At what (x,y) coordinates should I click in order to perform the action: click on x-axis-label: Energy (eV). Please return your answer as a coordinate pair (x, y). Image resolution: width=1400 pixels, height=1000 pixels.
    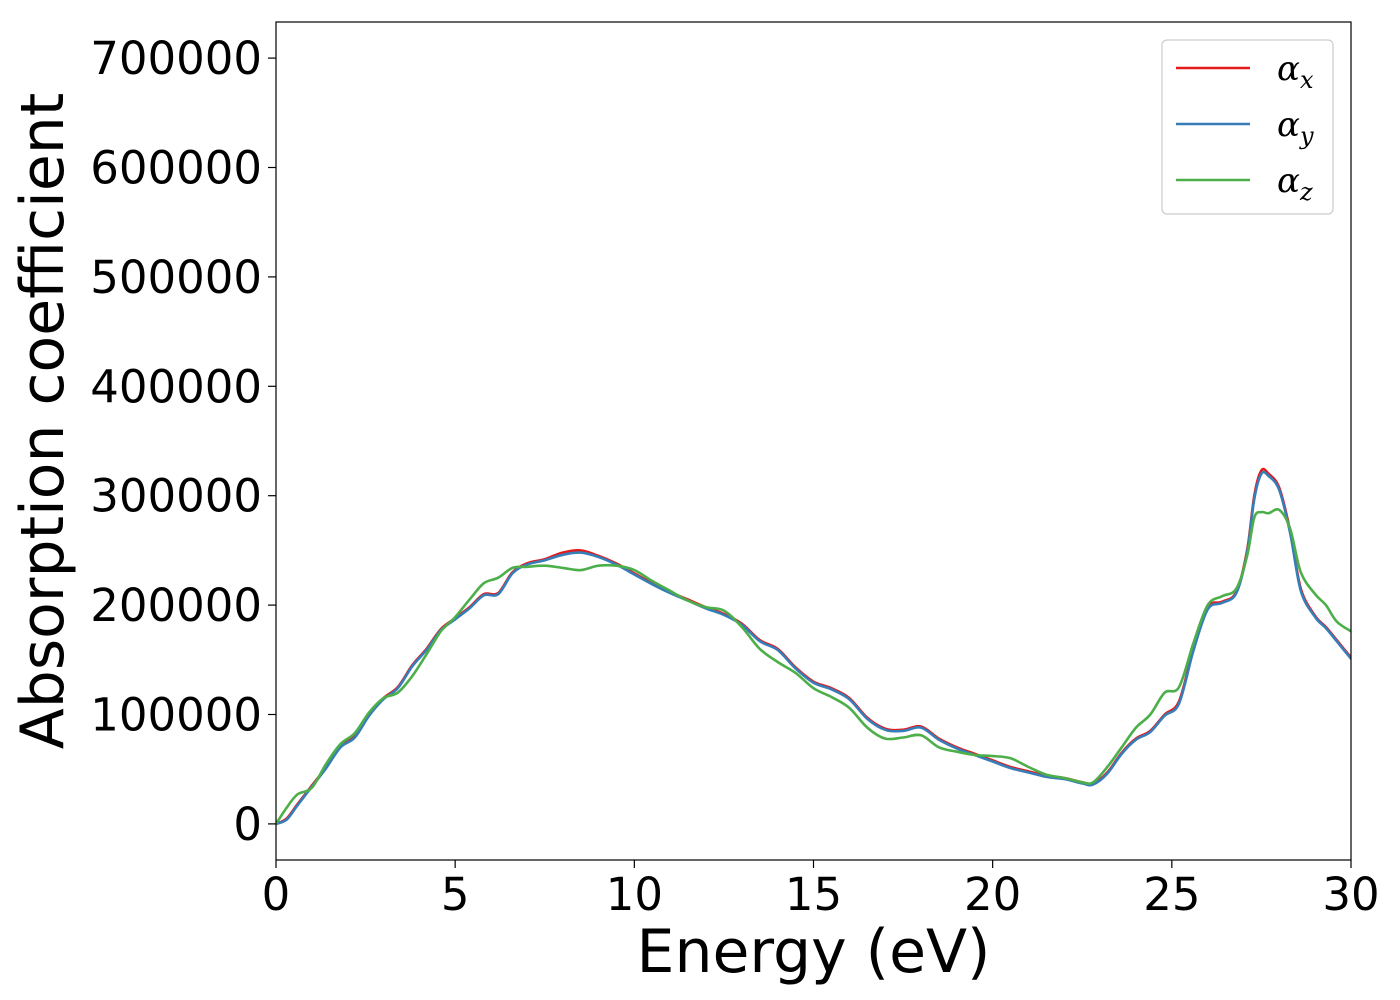
    Looking at the image, I should click on (814, 952).